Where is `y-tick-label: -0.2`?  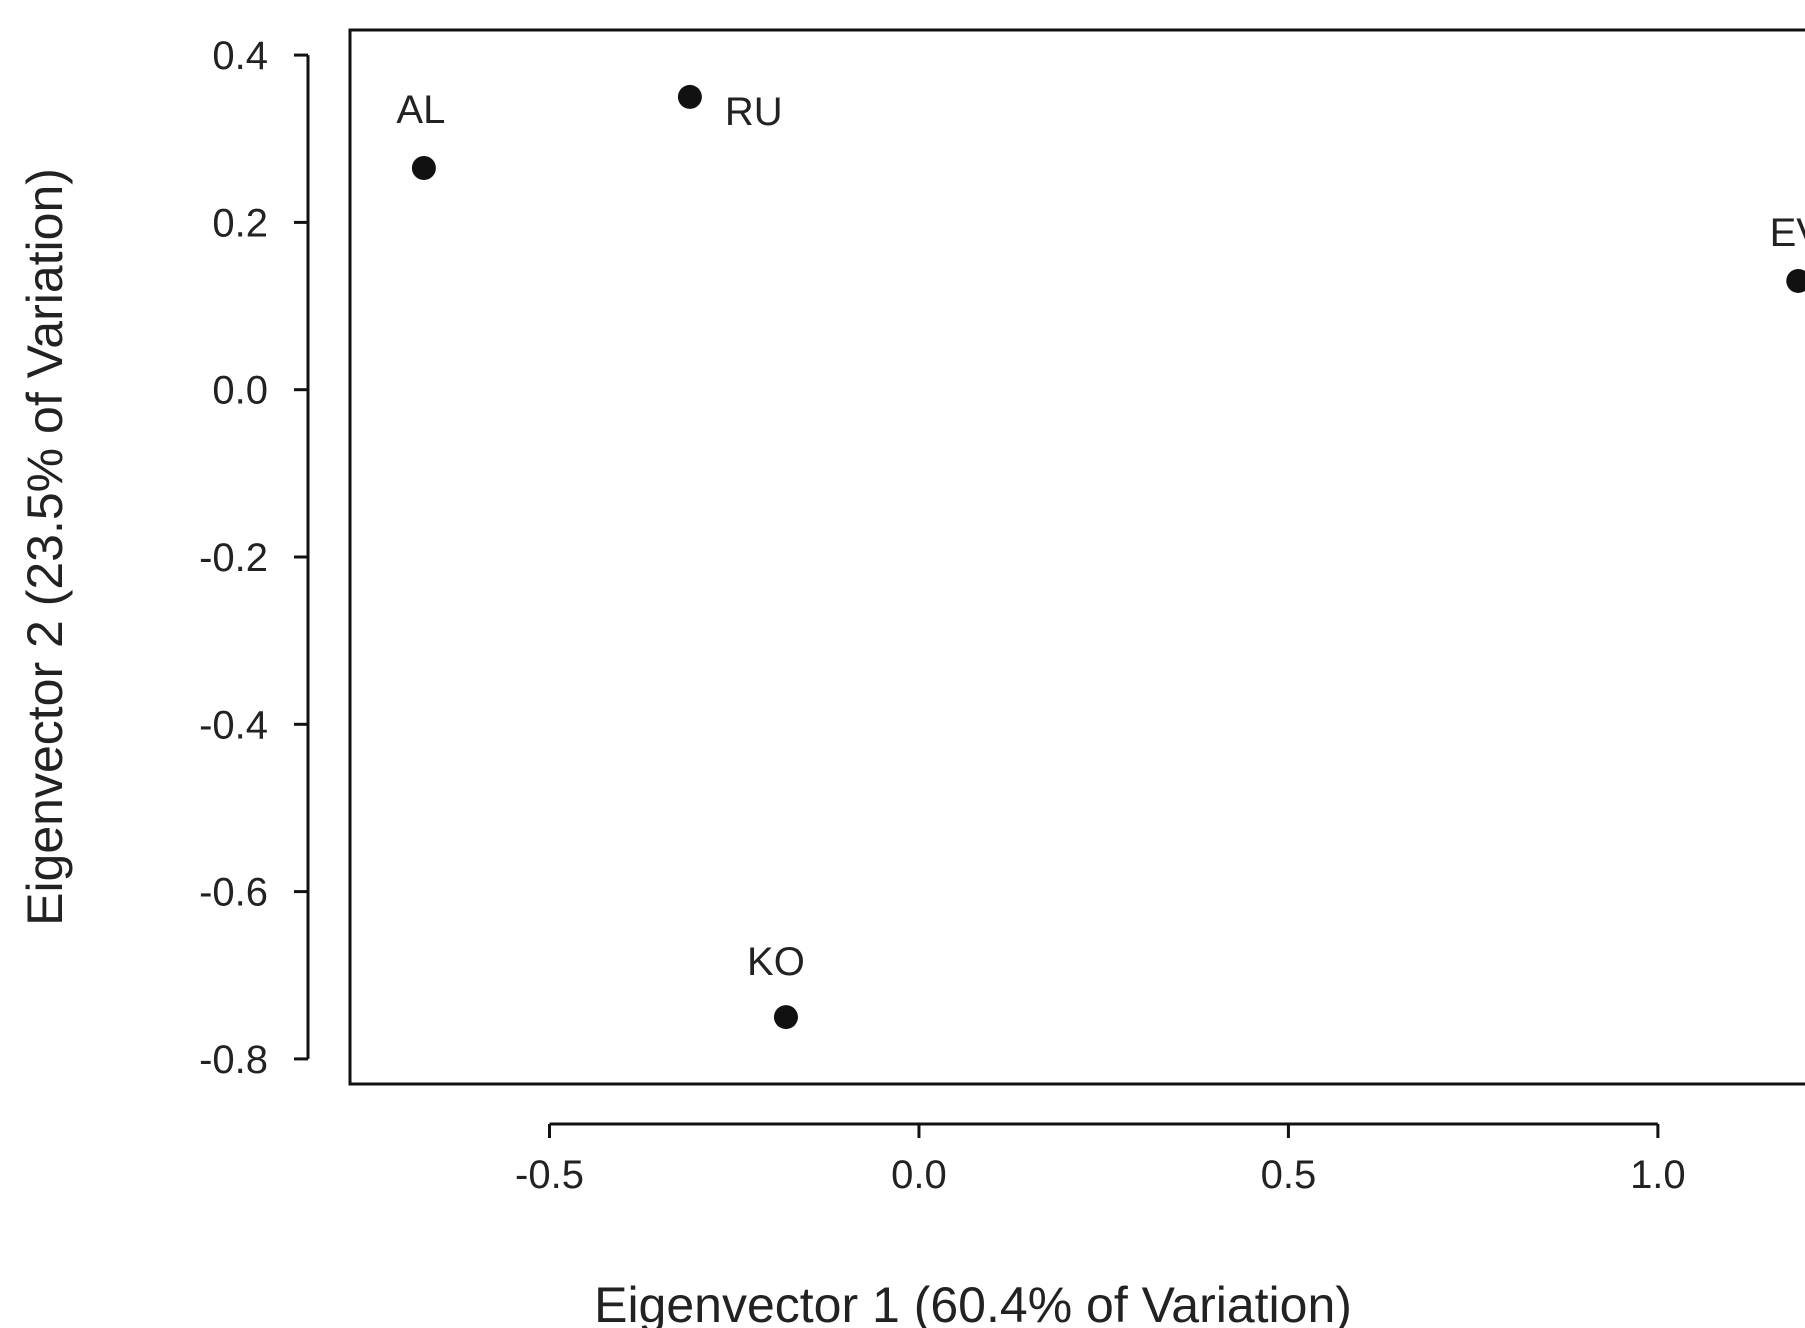
y-tick-label: -0.2 is located at coordinates (233, 558).